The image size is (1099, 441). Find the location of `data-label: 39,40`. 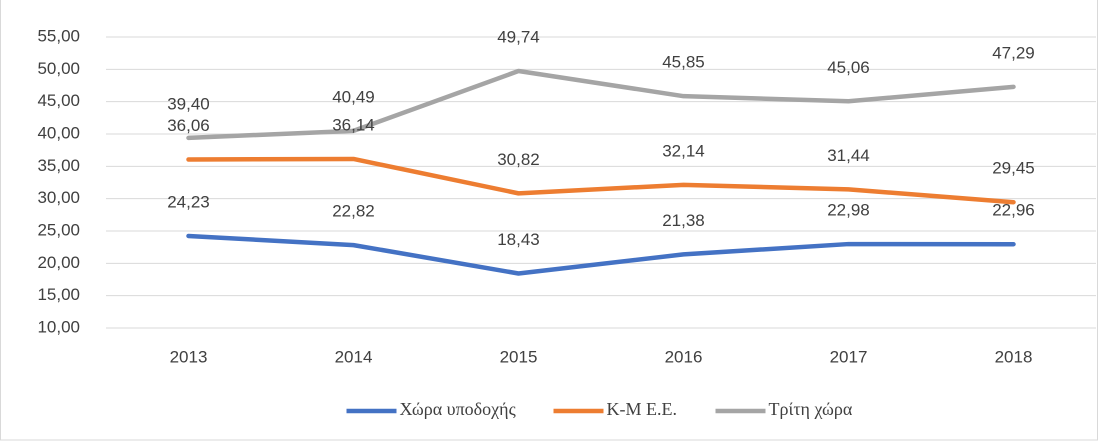

data-label: 39,40 is located at coordinates (188, 103).